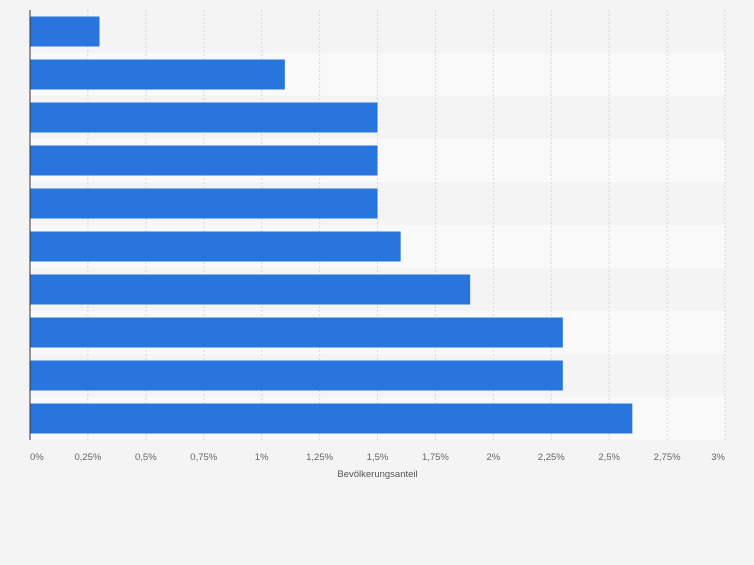 This screenshot has width=754, height=565. What do you see at coordinates (319, 457) in the screenshot?
I see `x-tick-label: 1,25%` at bounding box center [319, 457].